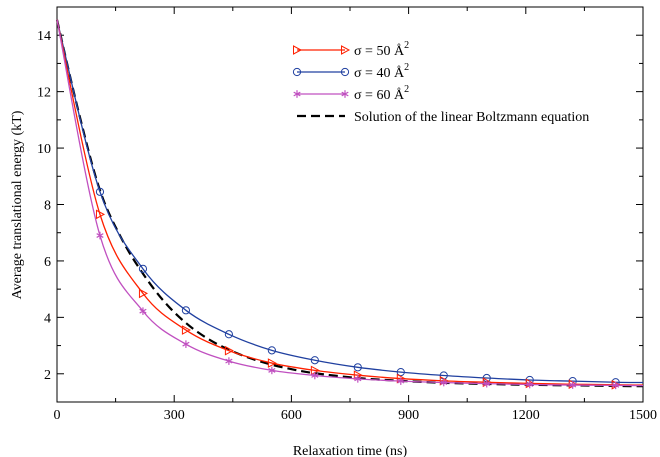 The image size is (660, 457). What do you see at coordinates (57, 415) in the screenshot?
I see `x-tick-label: 0` at bounding box center [57, 415].